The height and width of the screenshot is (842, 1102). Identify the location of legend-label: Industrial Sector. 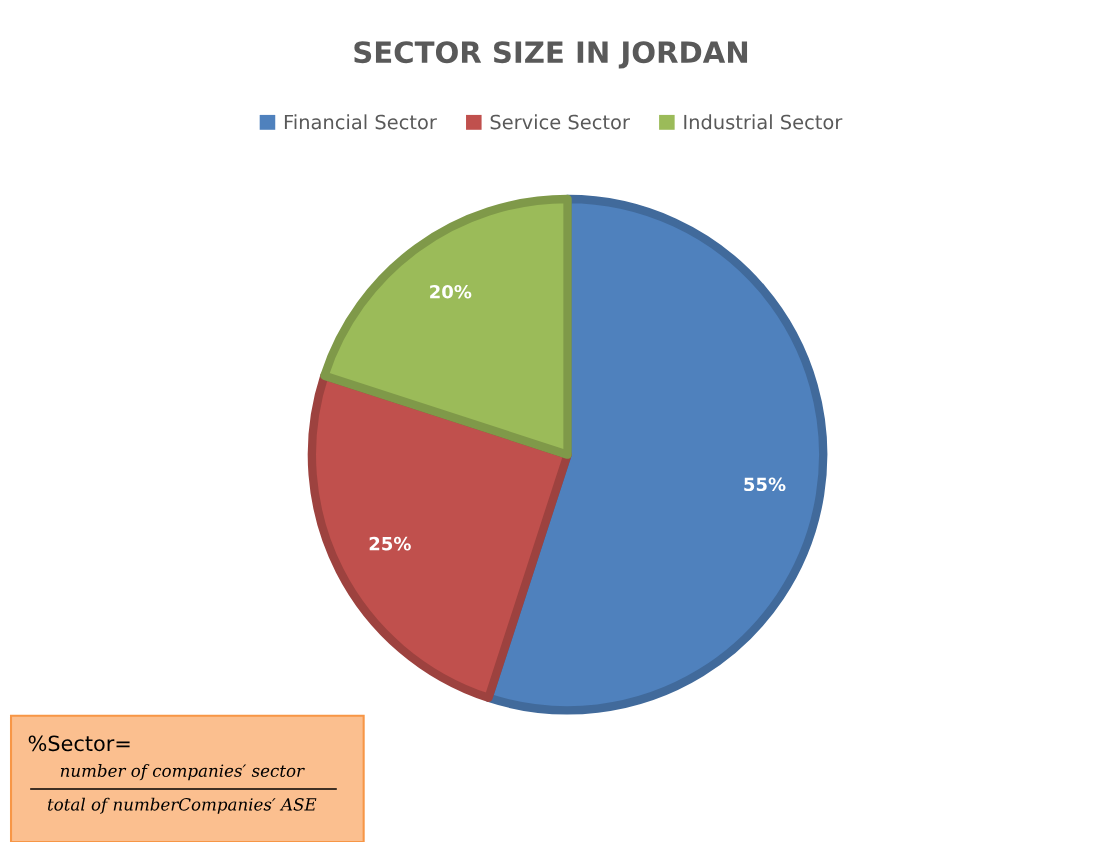
(763, 122).